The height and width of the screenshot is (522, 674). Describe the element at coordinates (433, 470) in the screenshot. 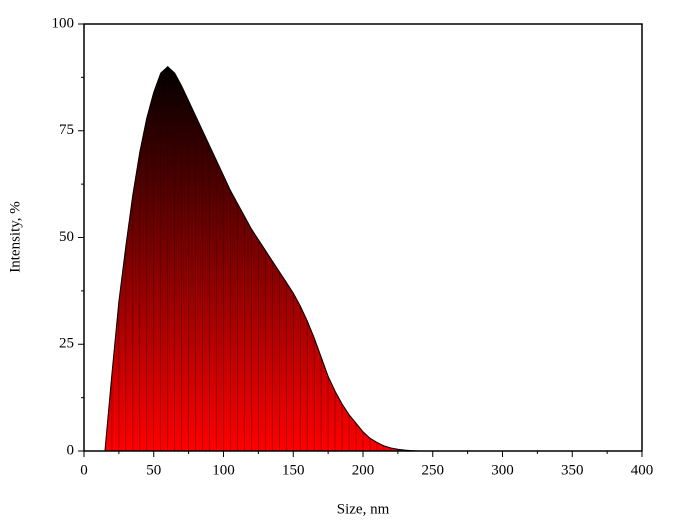

I see `x-tick-label: 250` at that location.